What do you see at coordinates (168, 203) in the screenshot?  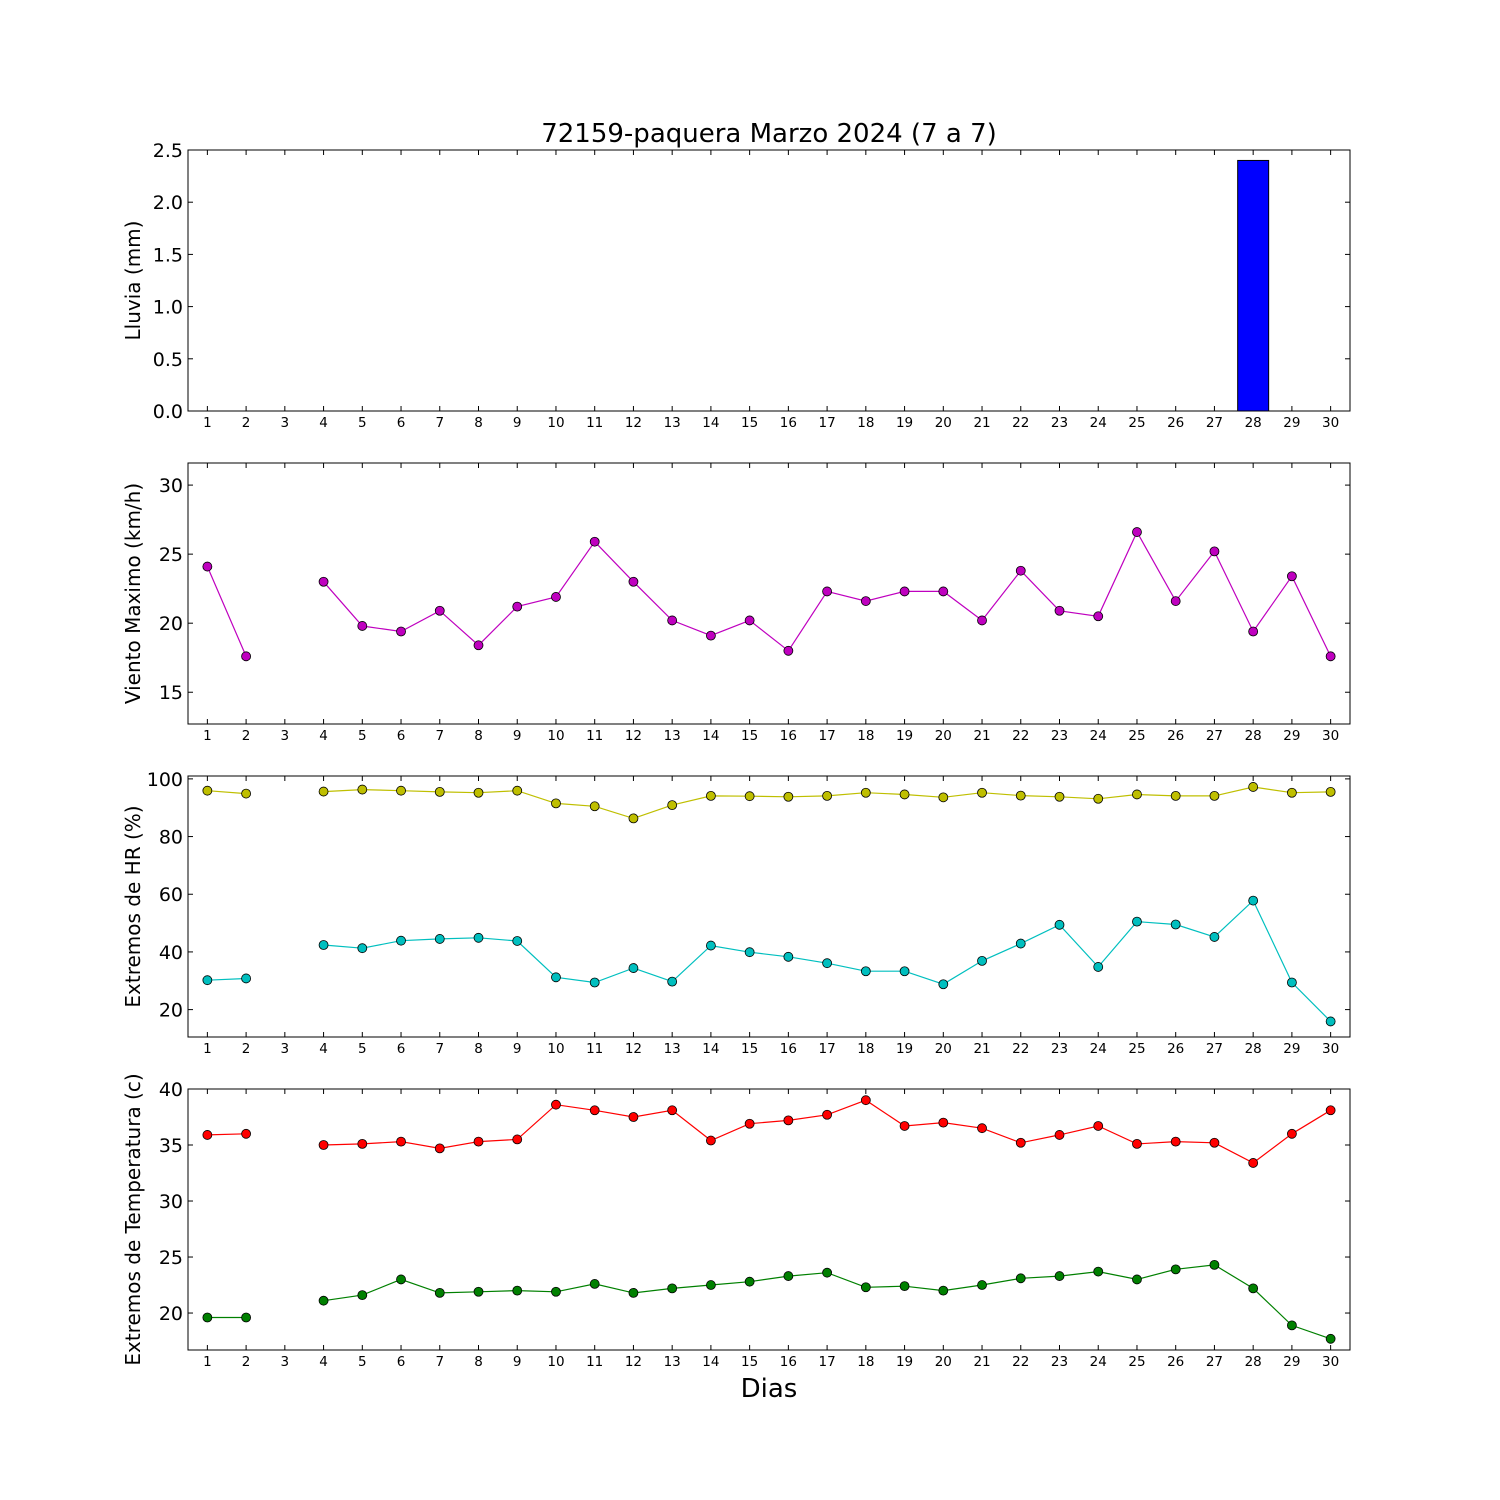 I see `y-tick-label: 2.0` at bounding box center [168, 203].